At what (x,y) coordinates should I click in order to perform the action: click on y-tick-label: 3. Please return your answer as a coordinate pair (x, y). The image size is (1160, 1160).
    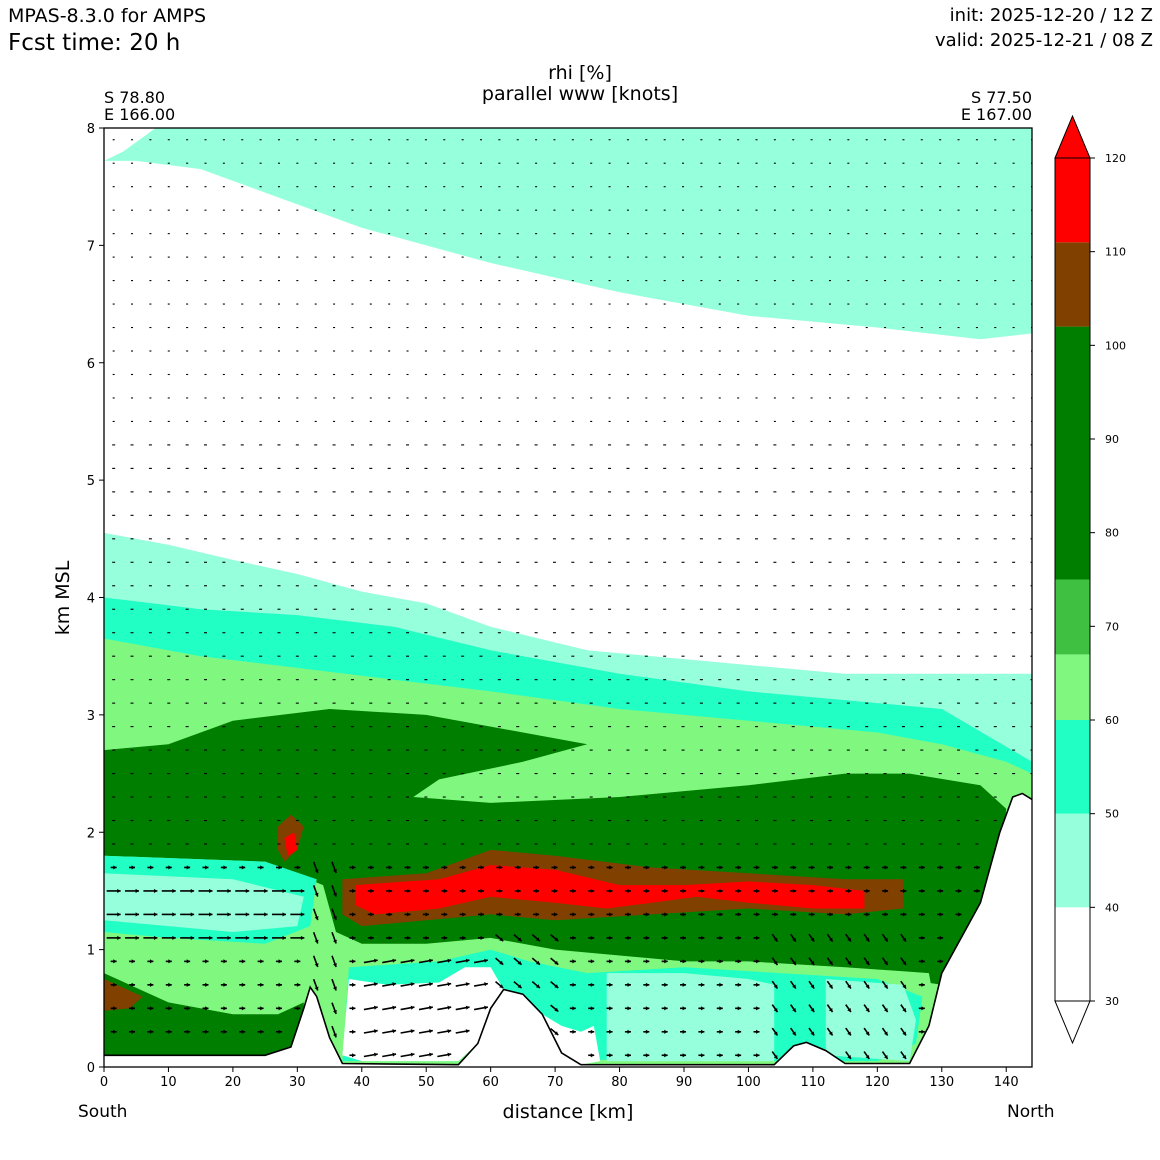
    Looking at the image, I should click on (91, 716).